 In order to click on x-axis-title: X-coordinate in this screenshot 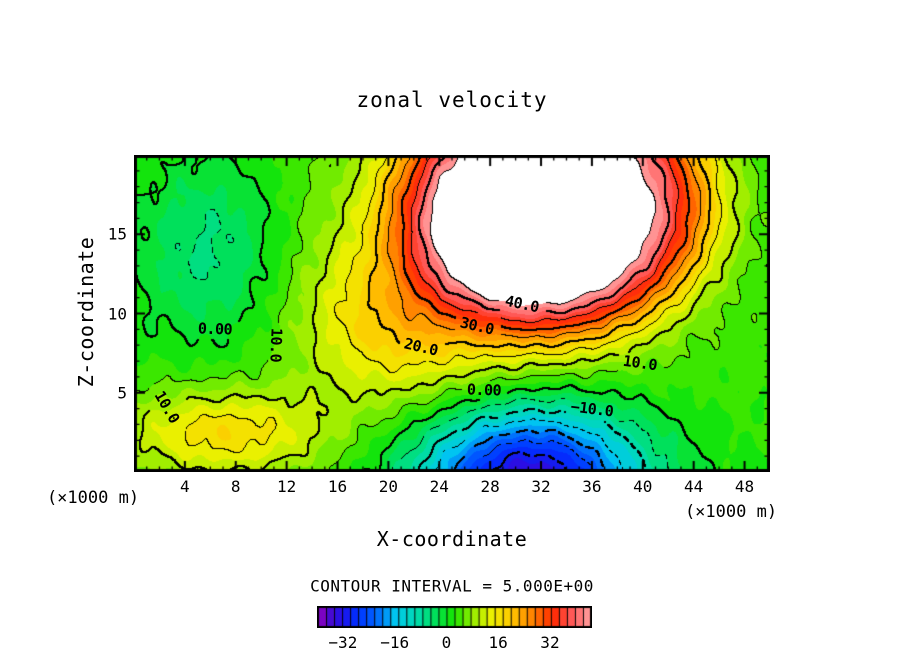, I will do `click(452, 539)`.